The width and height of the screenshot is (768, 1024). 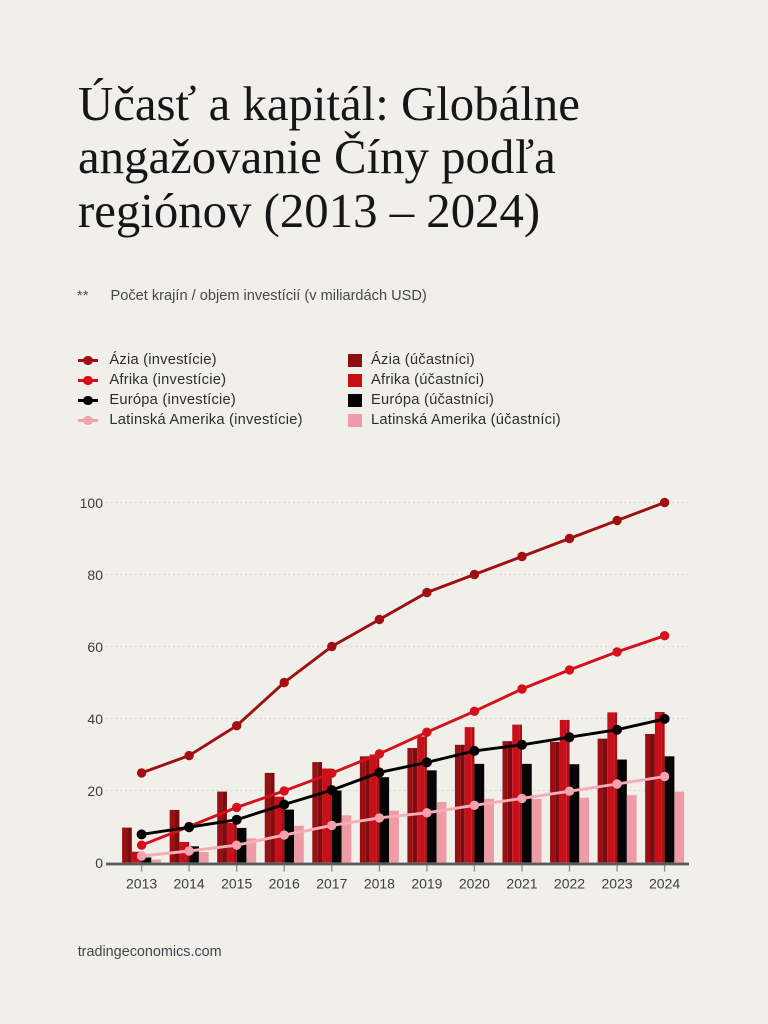 I want to click on svg-text: 2016, so click(x=284, y=883).